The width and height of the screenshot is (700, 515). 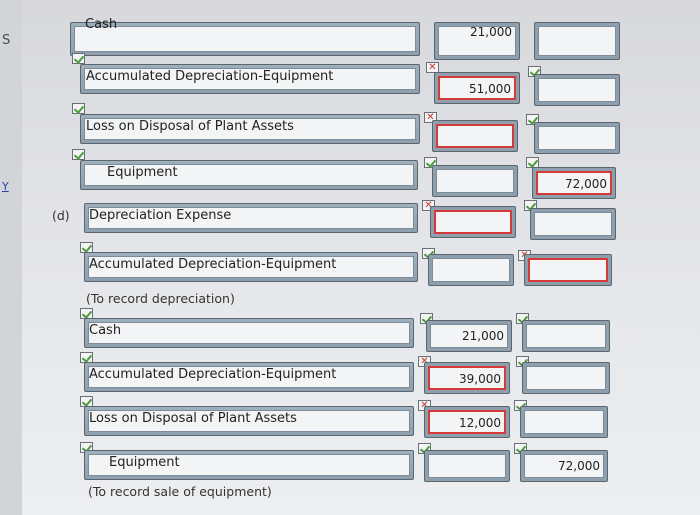 What do you see at coordinates (467, 466) in the screenshot?
I see `debit-field-row9` at bounding box center [467, 466].